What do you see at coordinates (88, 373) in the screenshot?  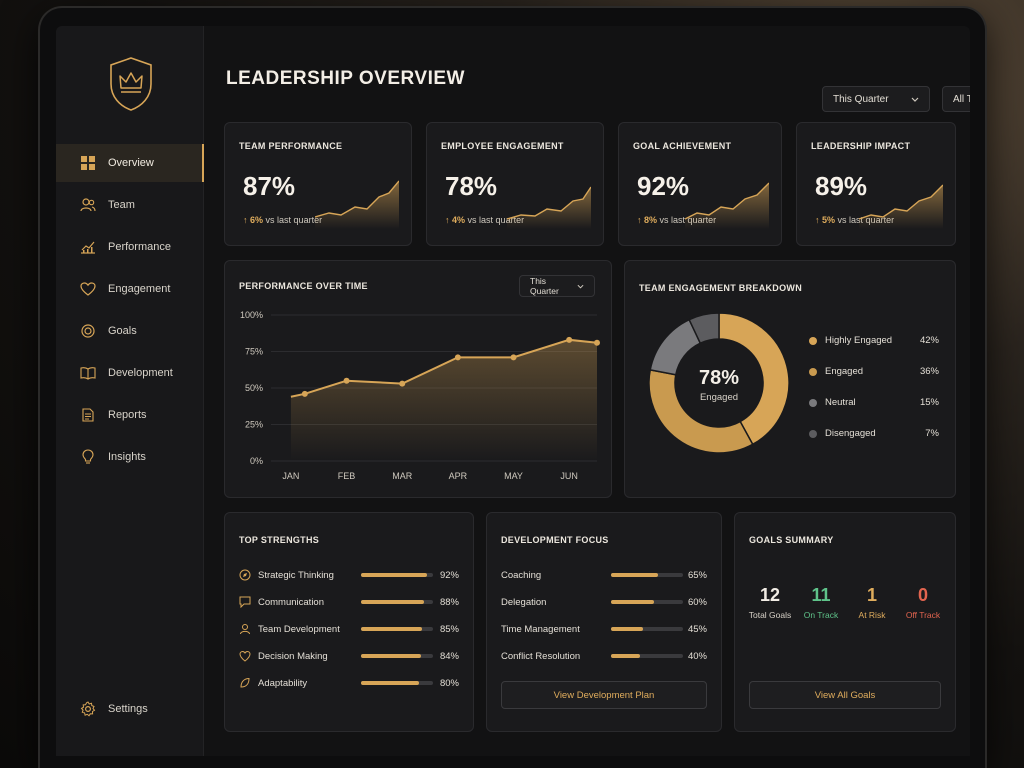 I see `book-icon` at bounding box center [88, 373].